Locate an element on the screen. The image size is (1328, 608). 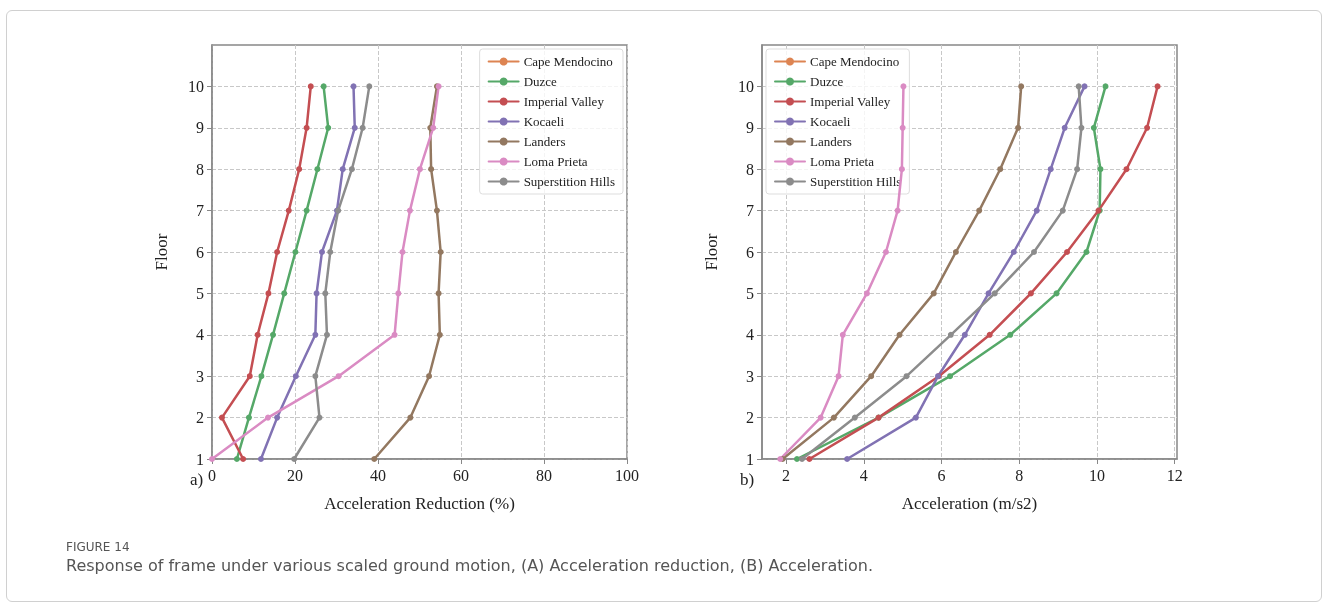
x-tick-label: 20 is located at coordinates (295, 475).